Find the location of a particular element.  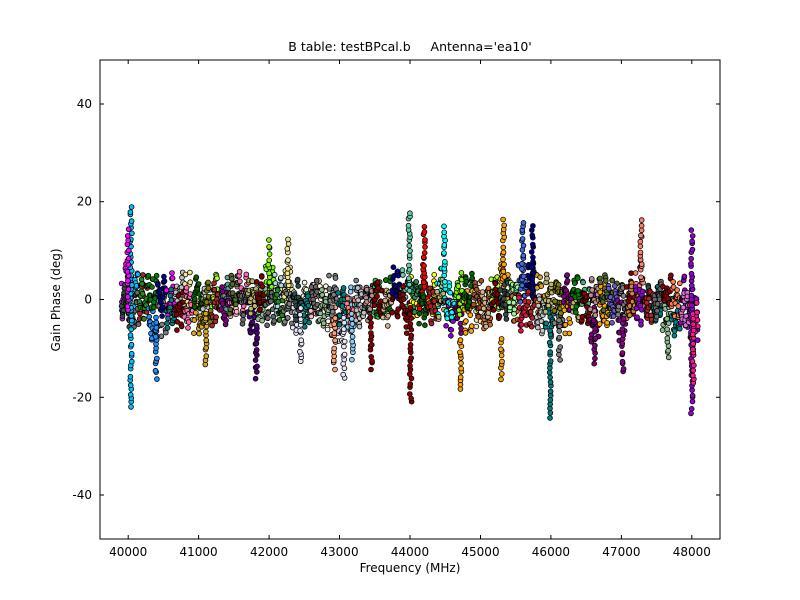

x-tick-label: 41000 is located at coordinates (199, 552).